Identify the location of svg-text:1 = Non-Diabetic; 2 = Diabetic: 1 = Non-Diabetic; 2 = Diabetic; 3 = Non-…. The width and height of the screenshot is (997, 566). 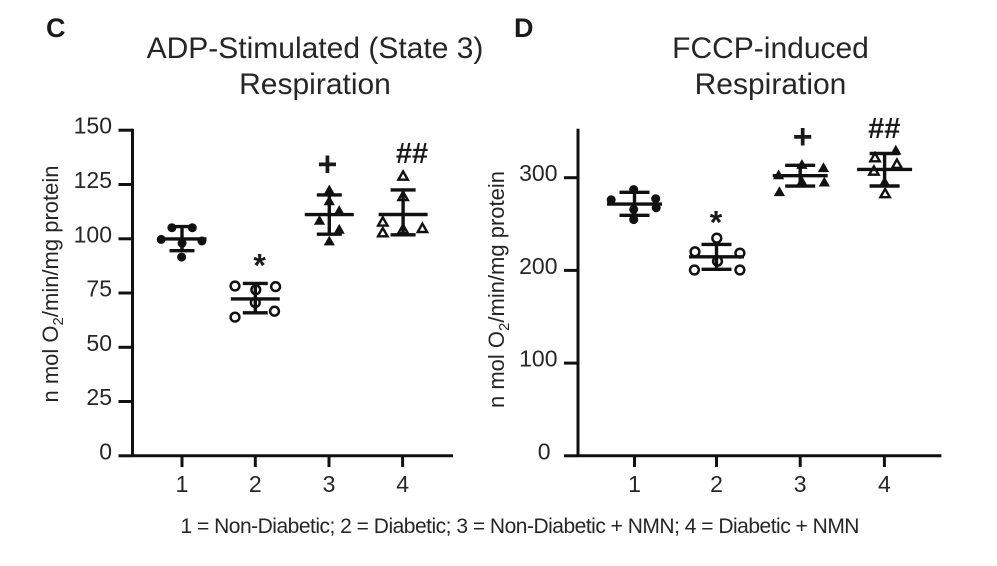
(520, 526).